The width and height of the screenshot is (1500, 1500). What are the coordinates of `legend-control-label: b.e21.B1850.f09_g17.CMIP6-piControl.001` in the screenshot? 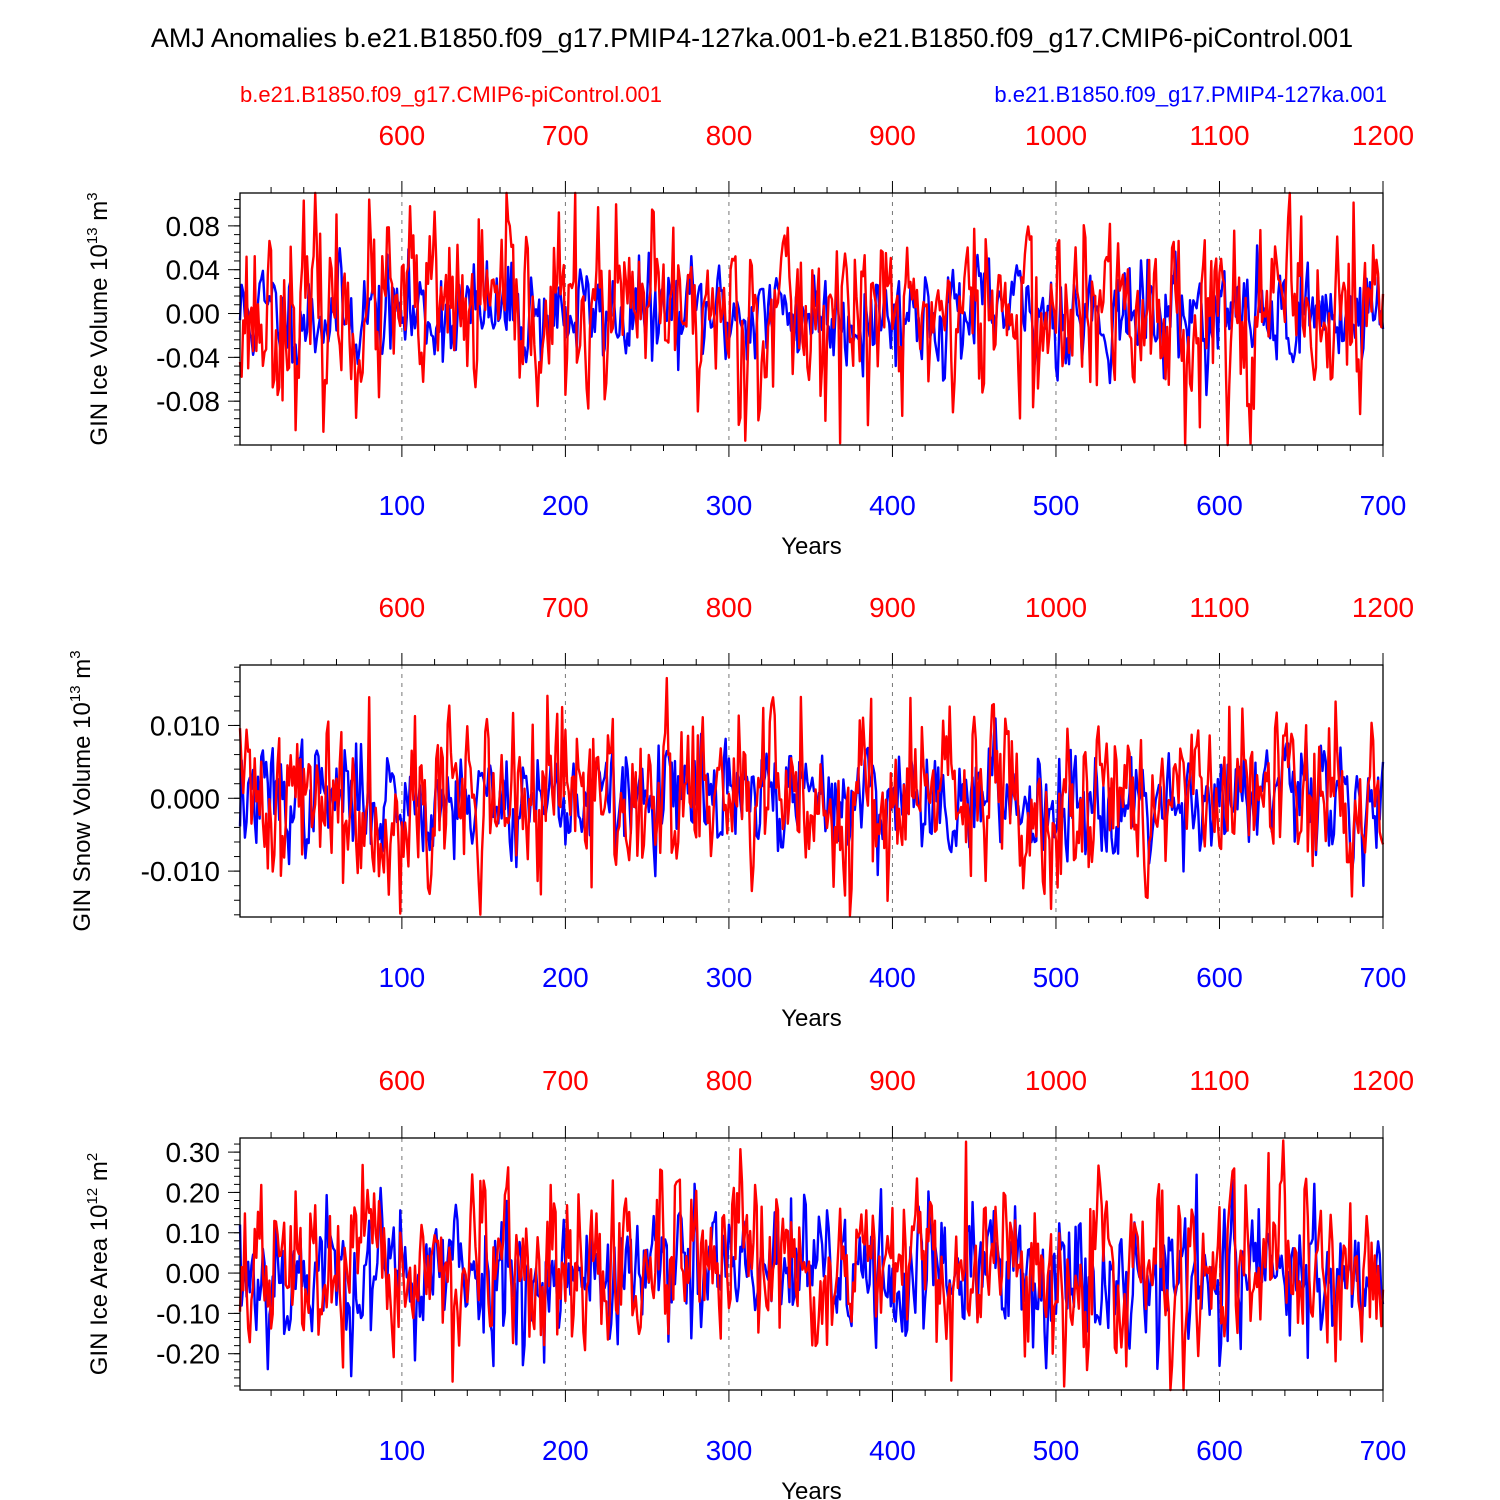 It's located at (451, 94).